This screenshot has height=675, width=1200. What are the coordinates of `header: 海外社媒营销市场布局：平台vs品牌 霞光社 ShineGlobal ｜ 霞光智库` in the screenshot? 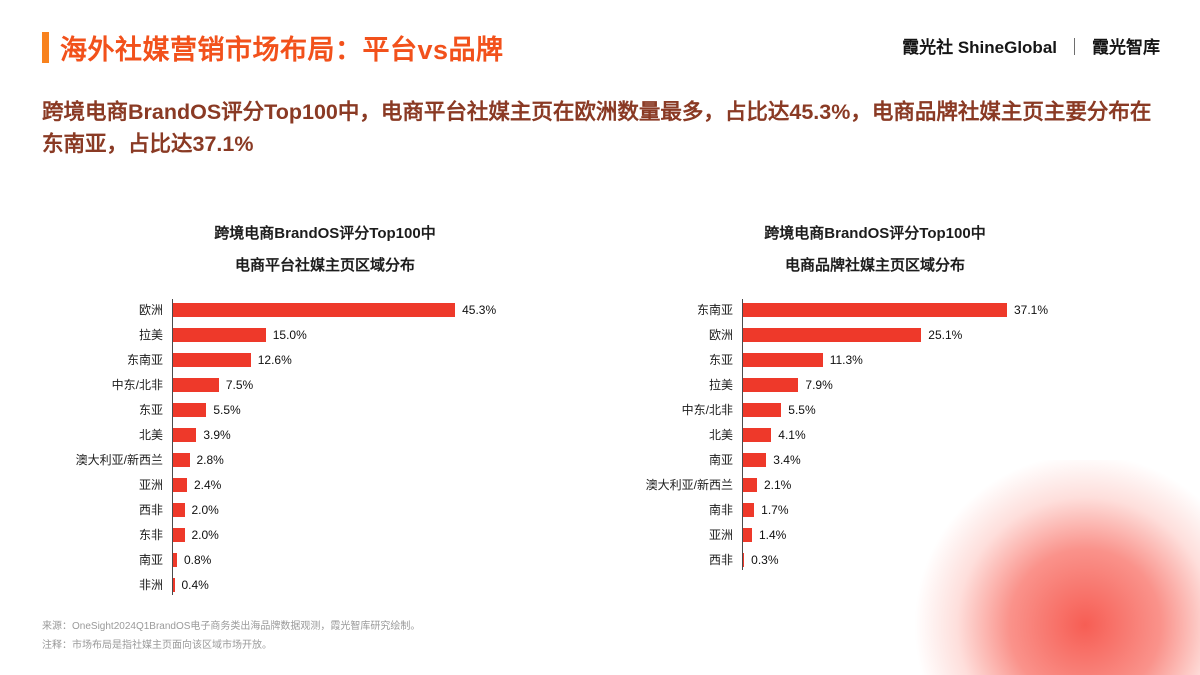 It's located at (601, 47).